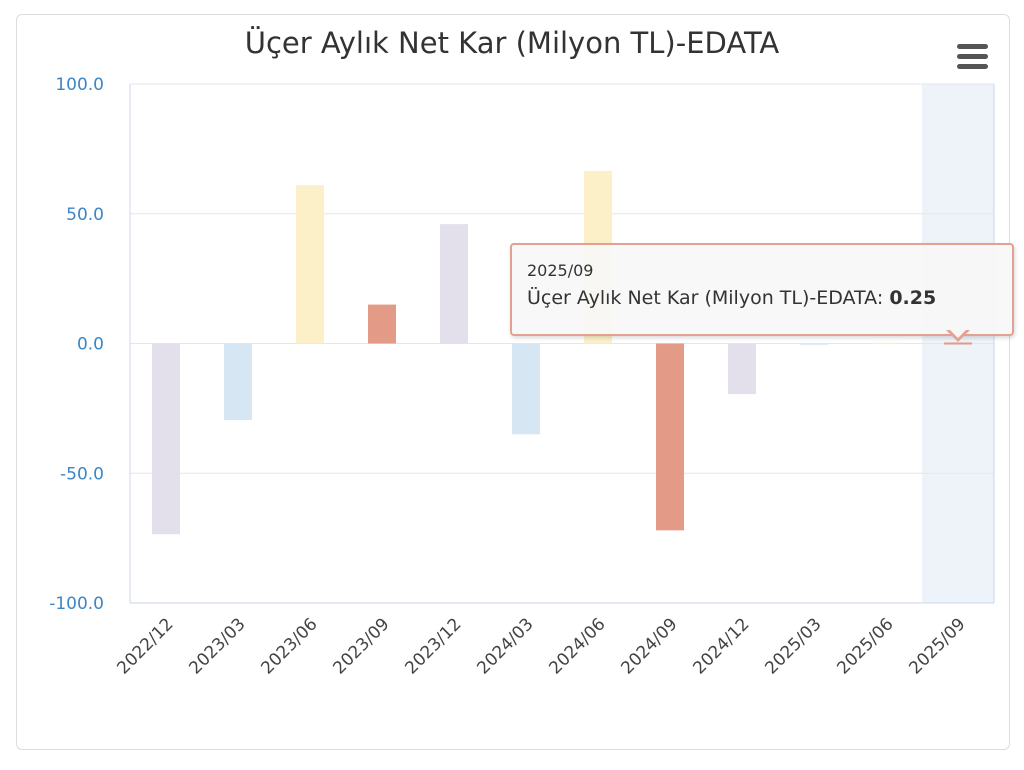  What do you see at coordinates (958, 333) in the screenshot?
I see `tooltip-arrow-inner` at bounding box center [958, 333].